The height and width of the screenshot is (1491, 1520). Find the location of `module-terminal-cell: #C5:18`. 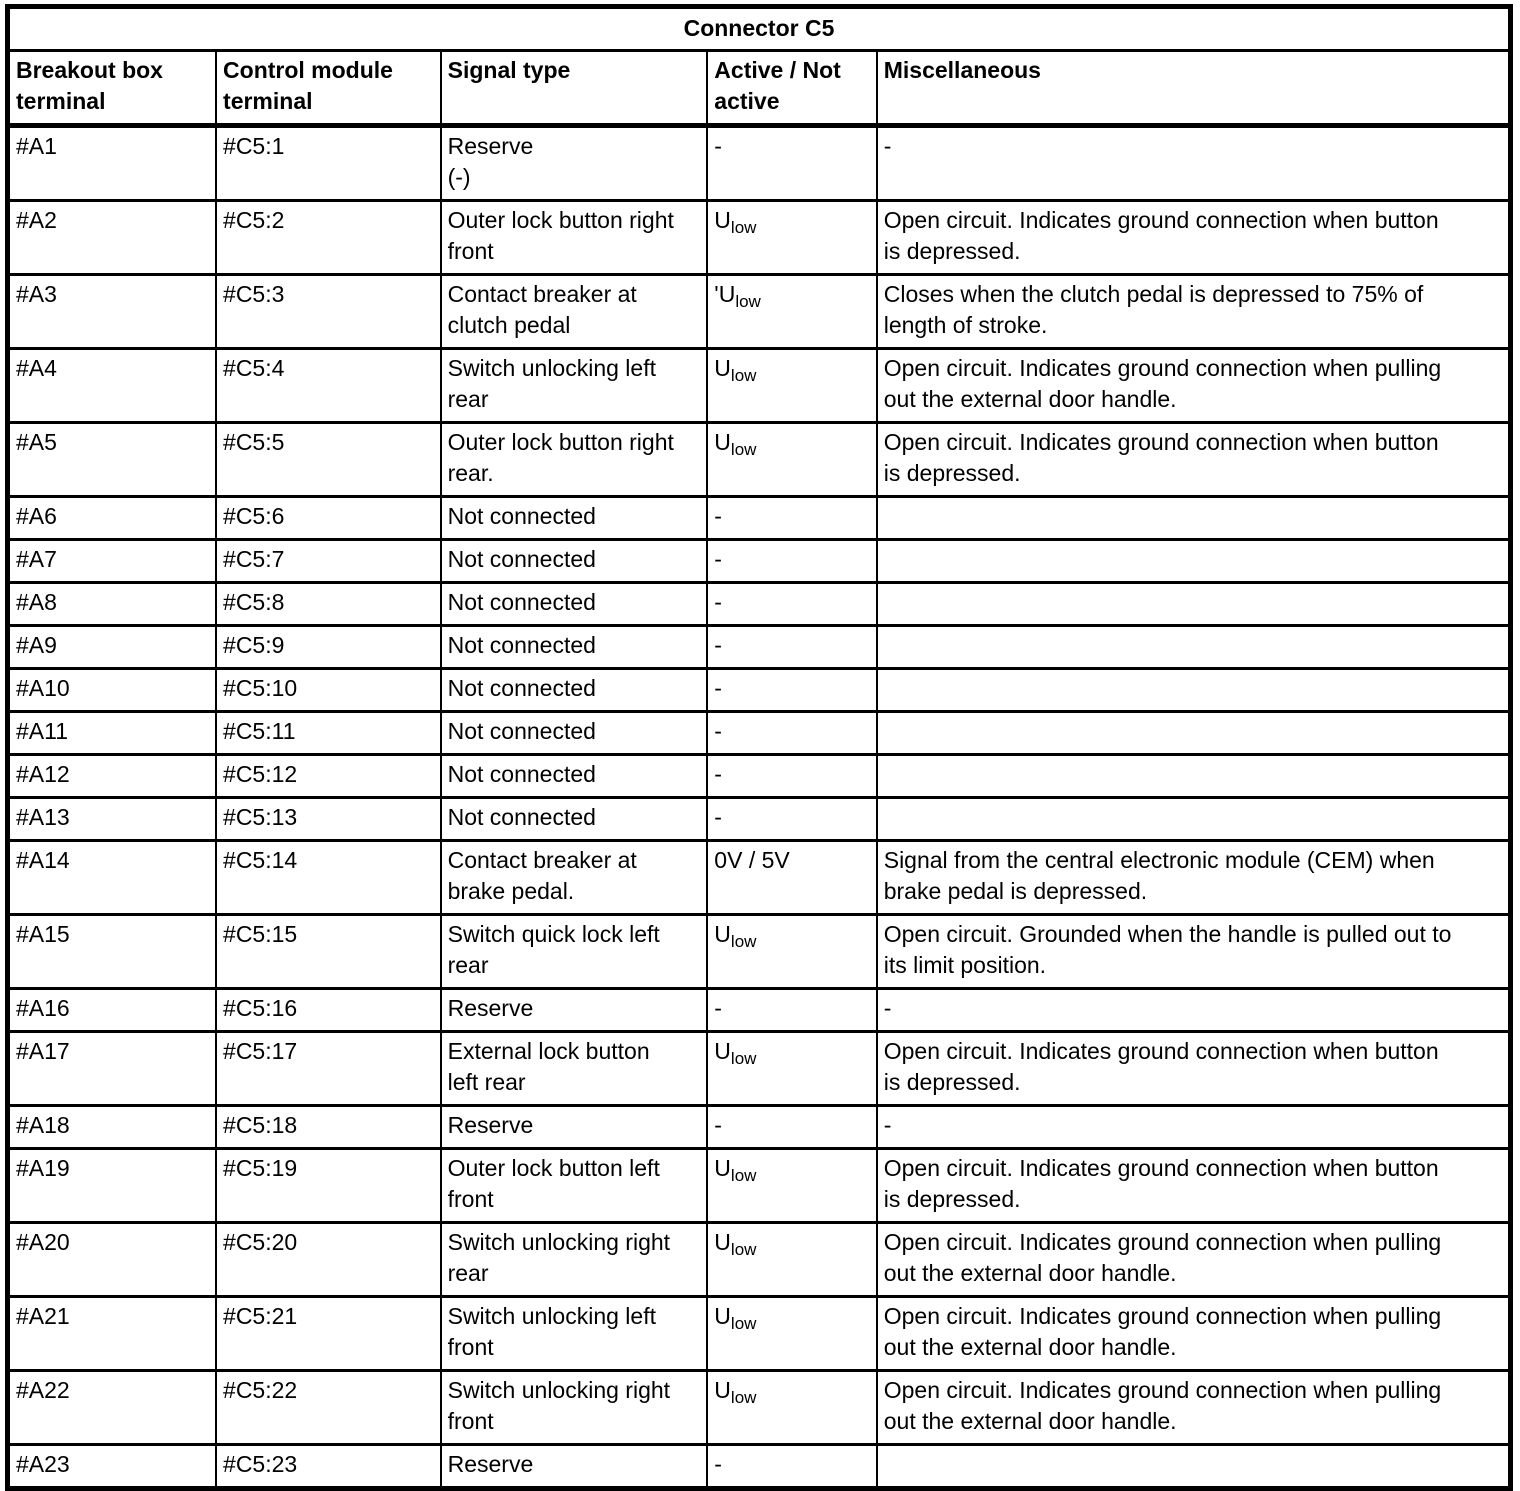

module-terminal-cell: #C5:18 is located at coordinates (328, 1127).